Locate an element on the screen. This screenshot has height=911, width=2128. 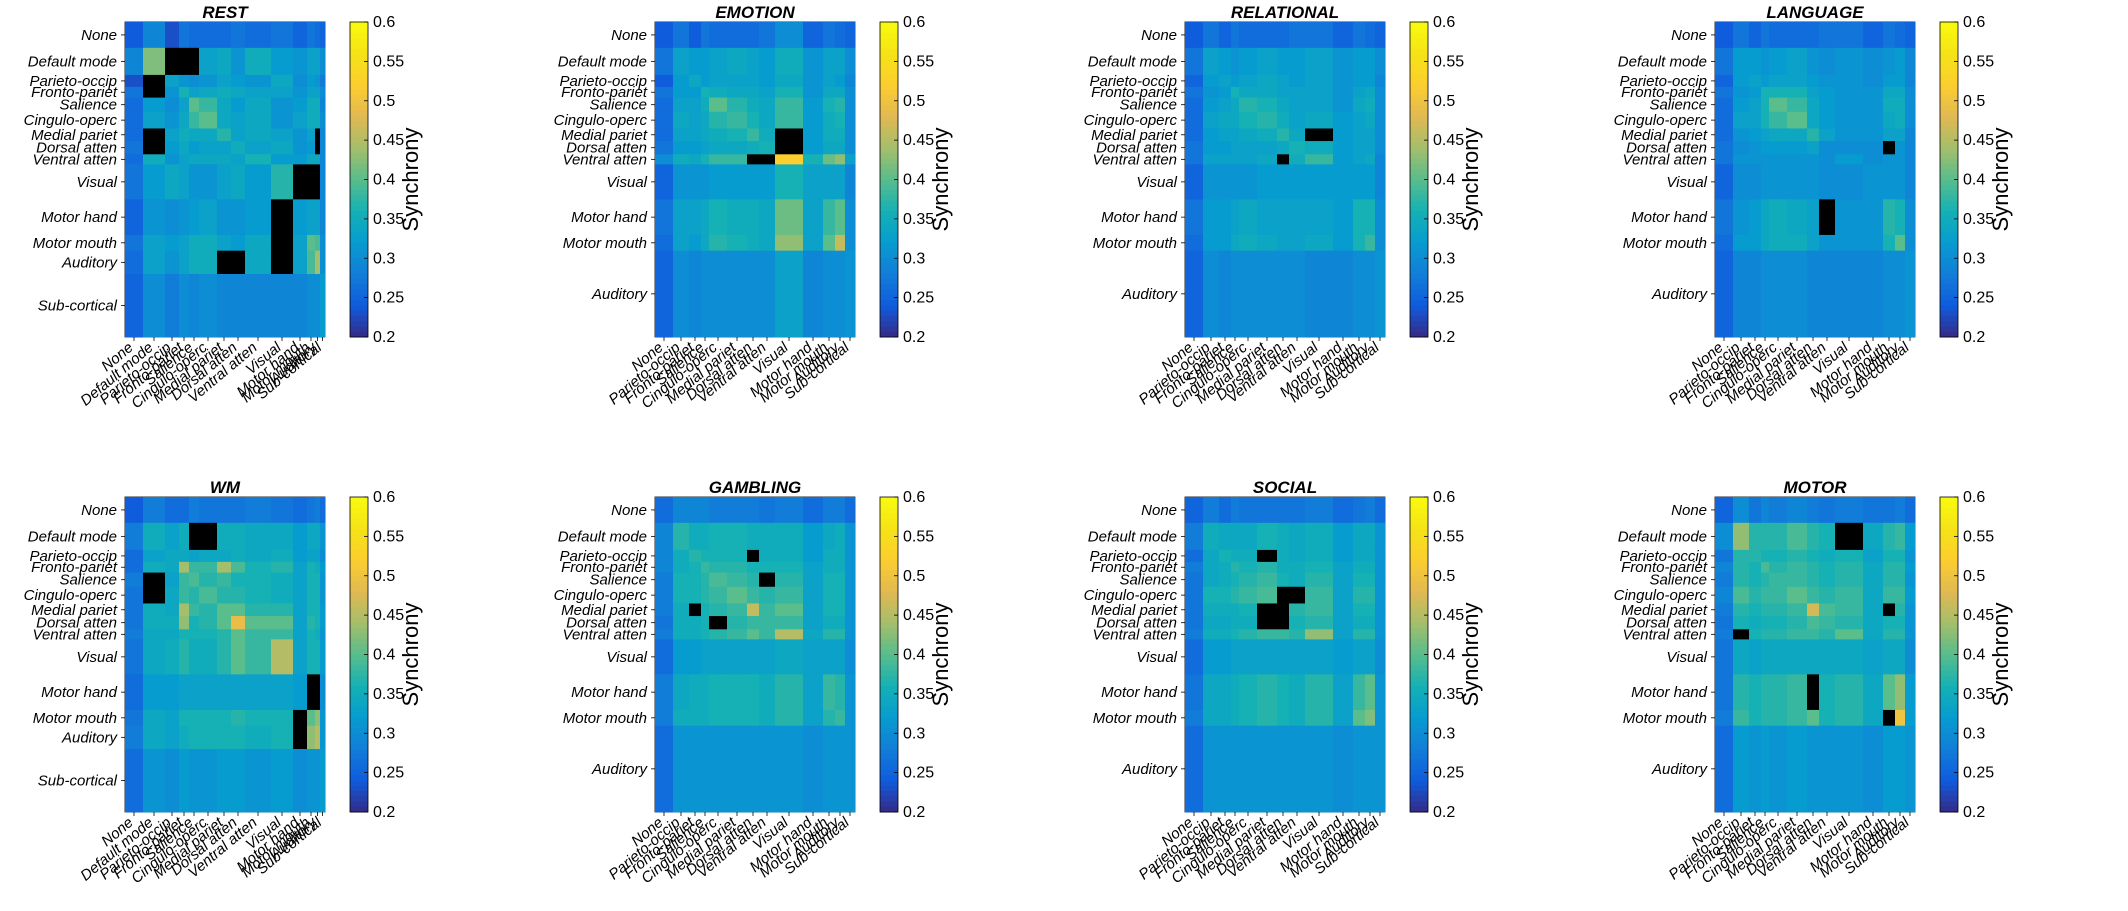
row-label: None is located at coordinates (99, 510).